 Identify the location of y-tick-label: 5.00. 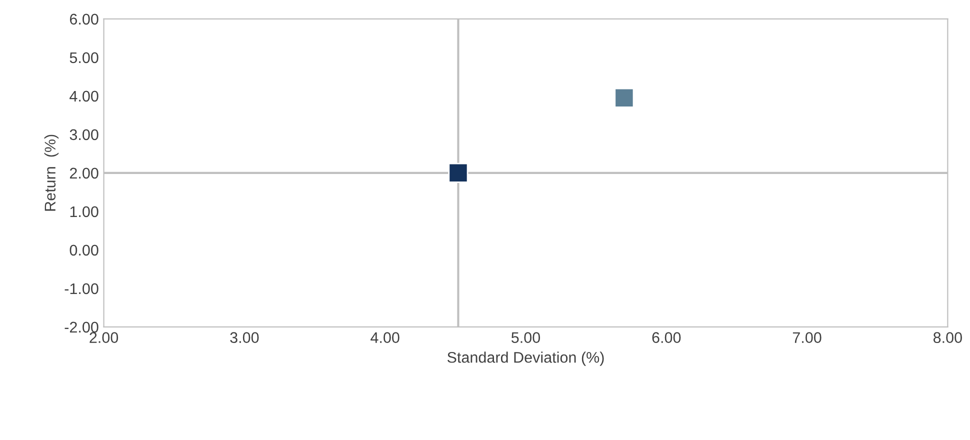
(84, 58).